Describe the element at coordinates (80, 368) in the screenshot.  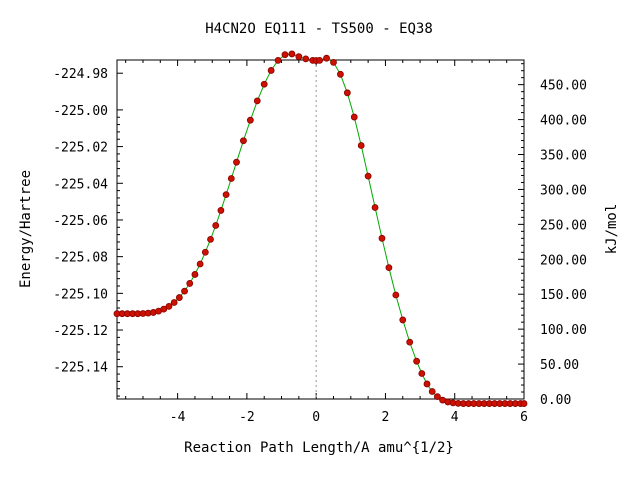
I see `y-tick-label-8: -225.14` at that location.